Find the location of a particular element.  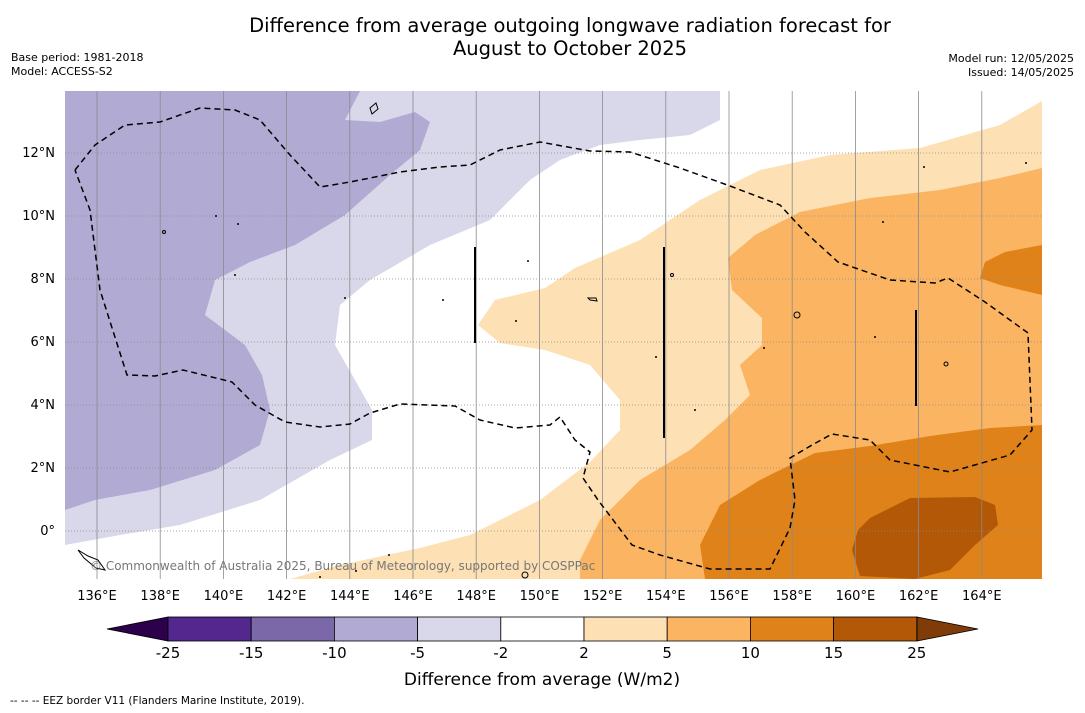

lon-tick-label: 136°E is located at coordinates (97, 596).